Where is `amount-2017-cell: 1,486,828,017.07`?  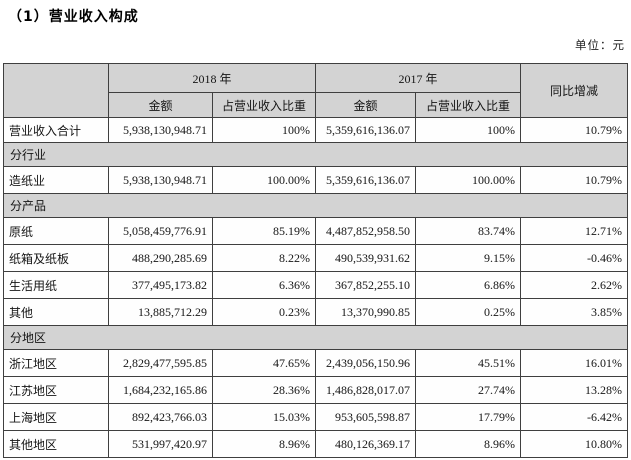
amount-2017-cell: 1,486,828,017.07 is located at coordinates (366, 390).